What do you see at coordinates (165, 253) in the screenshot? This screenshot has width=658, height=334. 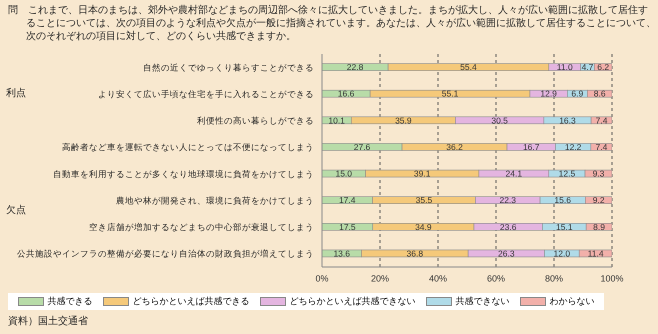 I see `y-tick-label: 公共施設やインフラの整備が必要になり自治体の財政負担が増えてしまう` at bounding box center [165, 253].